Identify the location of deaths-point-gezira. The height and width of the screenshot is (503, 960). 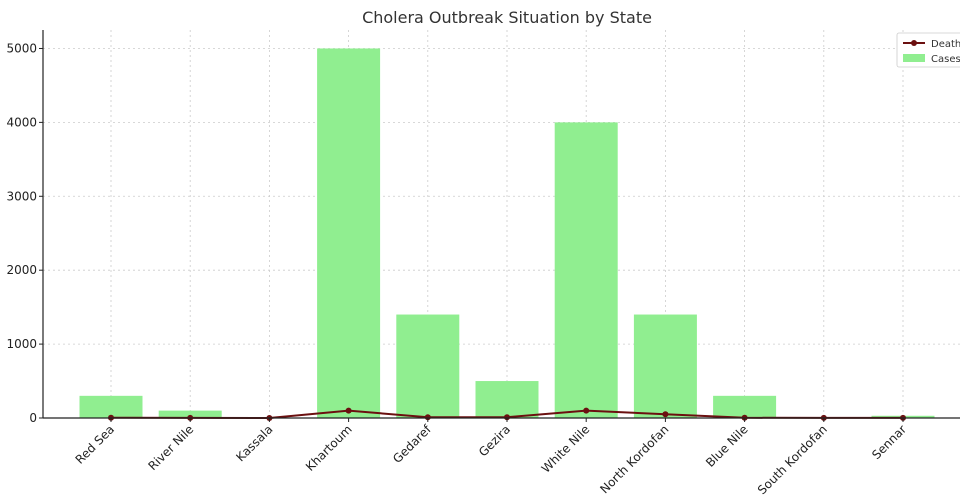
(507, 417).